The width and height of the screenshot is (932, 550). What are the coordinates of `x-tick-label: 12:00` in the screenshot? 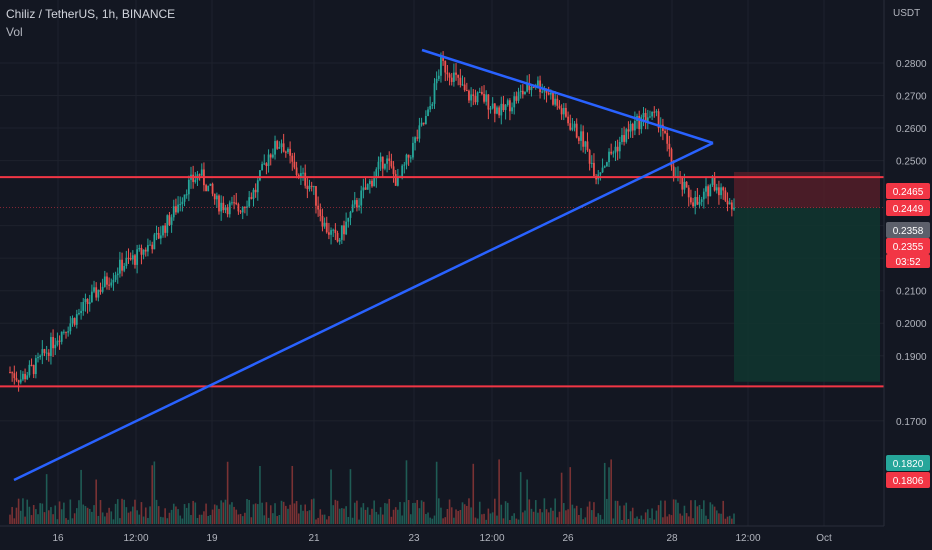 It's located at (491, 538).